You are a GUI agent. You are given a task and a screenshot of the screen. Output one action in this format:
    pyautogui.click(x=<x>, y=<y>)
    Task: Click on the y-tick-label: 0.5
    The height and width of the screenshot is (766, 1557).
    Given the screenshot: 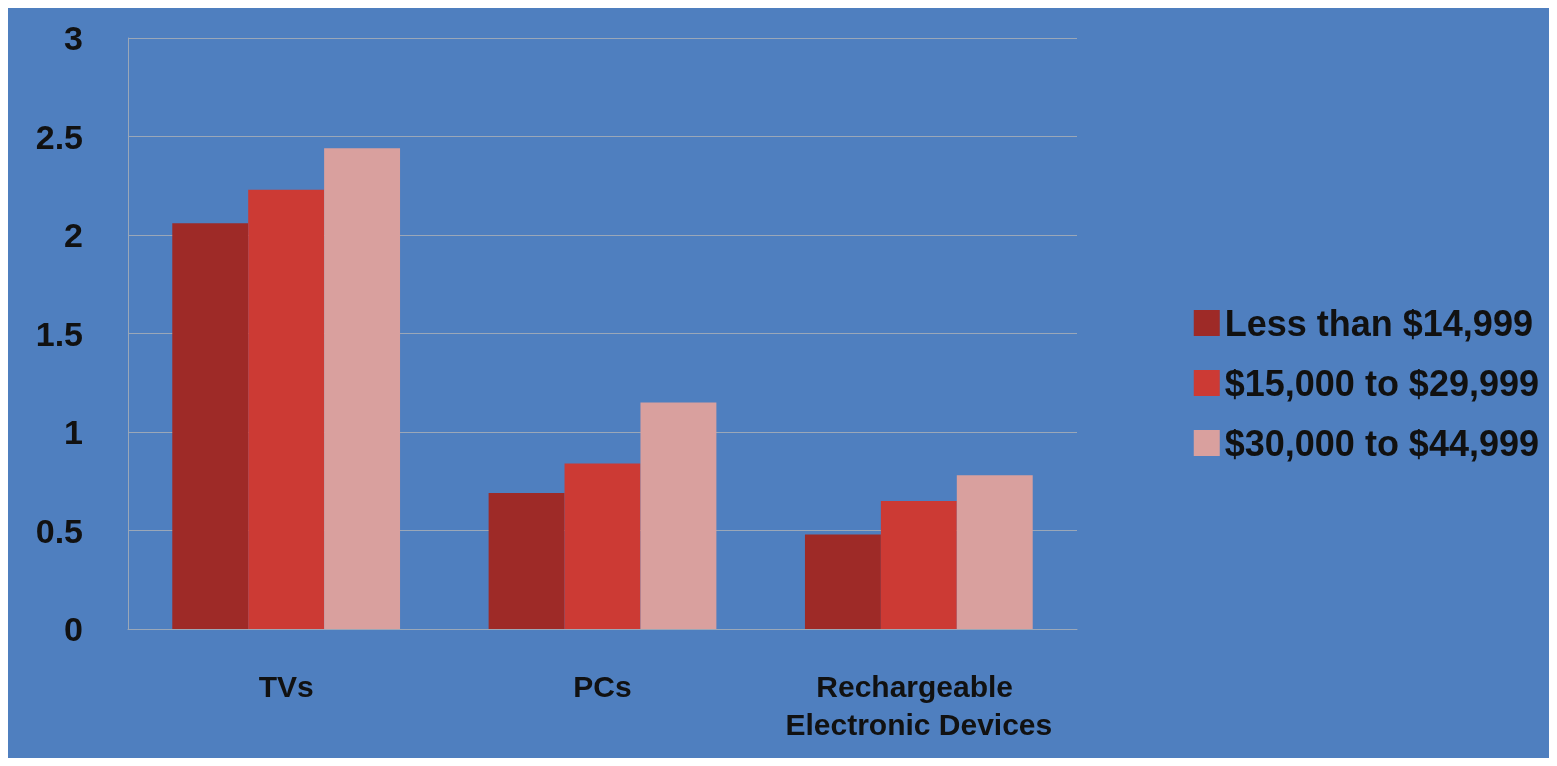 What is the action you would take?
    pyautogui.click(x=59, y=530)
    